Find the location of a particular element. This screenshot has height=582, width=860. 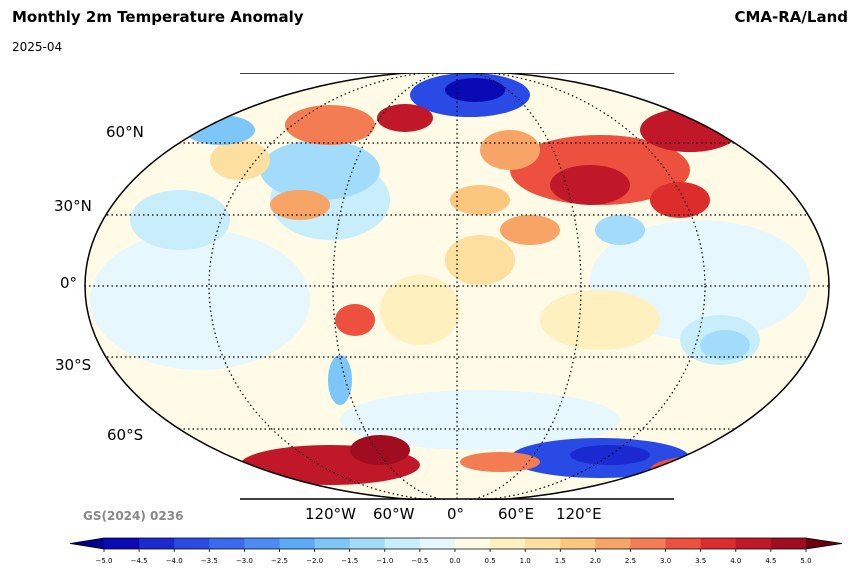

lon-label-0: 0° is located at coordinates (456, 514).